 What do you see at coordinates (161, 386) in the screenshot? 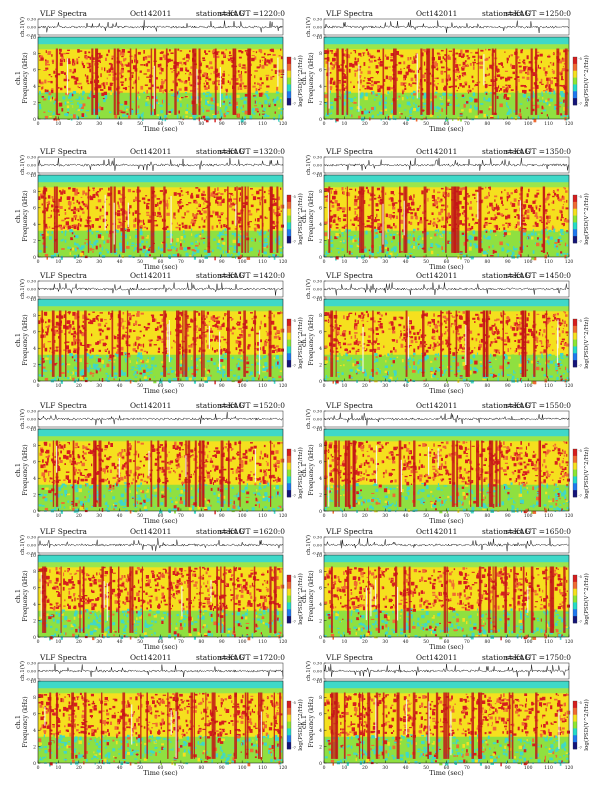
I see `time-tick-label: 60` at bounding box center [161, 386].